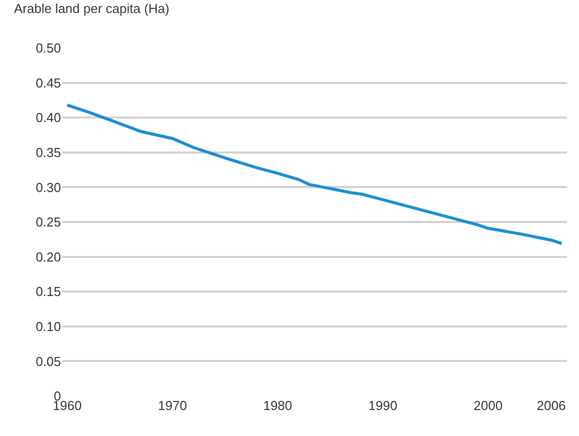  What do you see at coordinates (48, 361) in the screenshot?
I see `y-tick-label: 0.05` at bounding box center [48, 361].